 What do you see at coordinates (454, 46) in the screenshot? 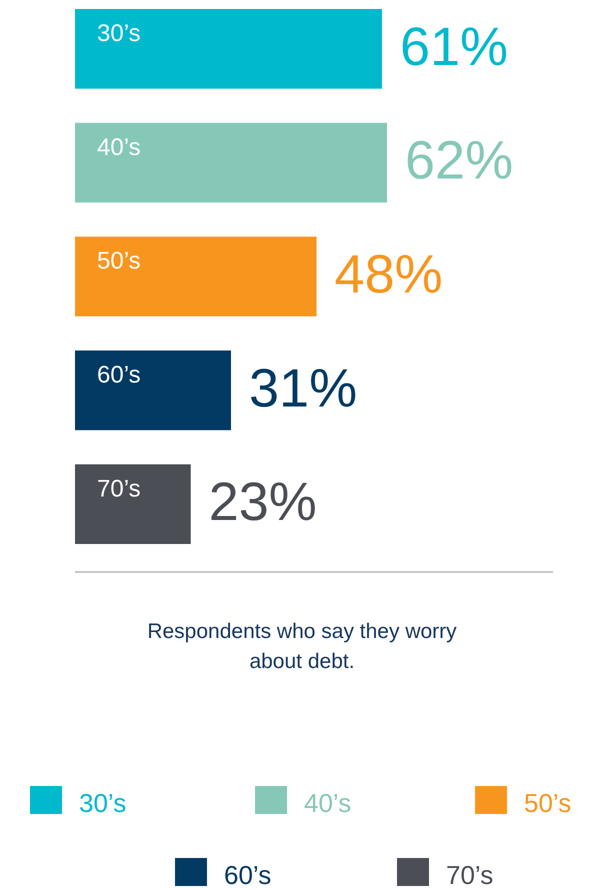
I see `data-label: 61%` at bounding box center [454, 46].